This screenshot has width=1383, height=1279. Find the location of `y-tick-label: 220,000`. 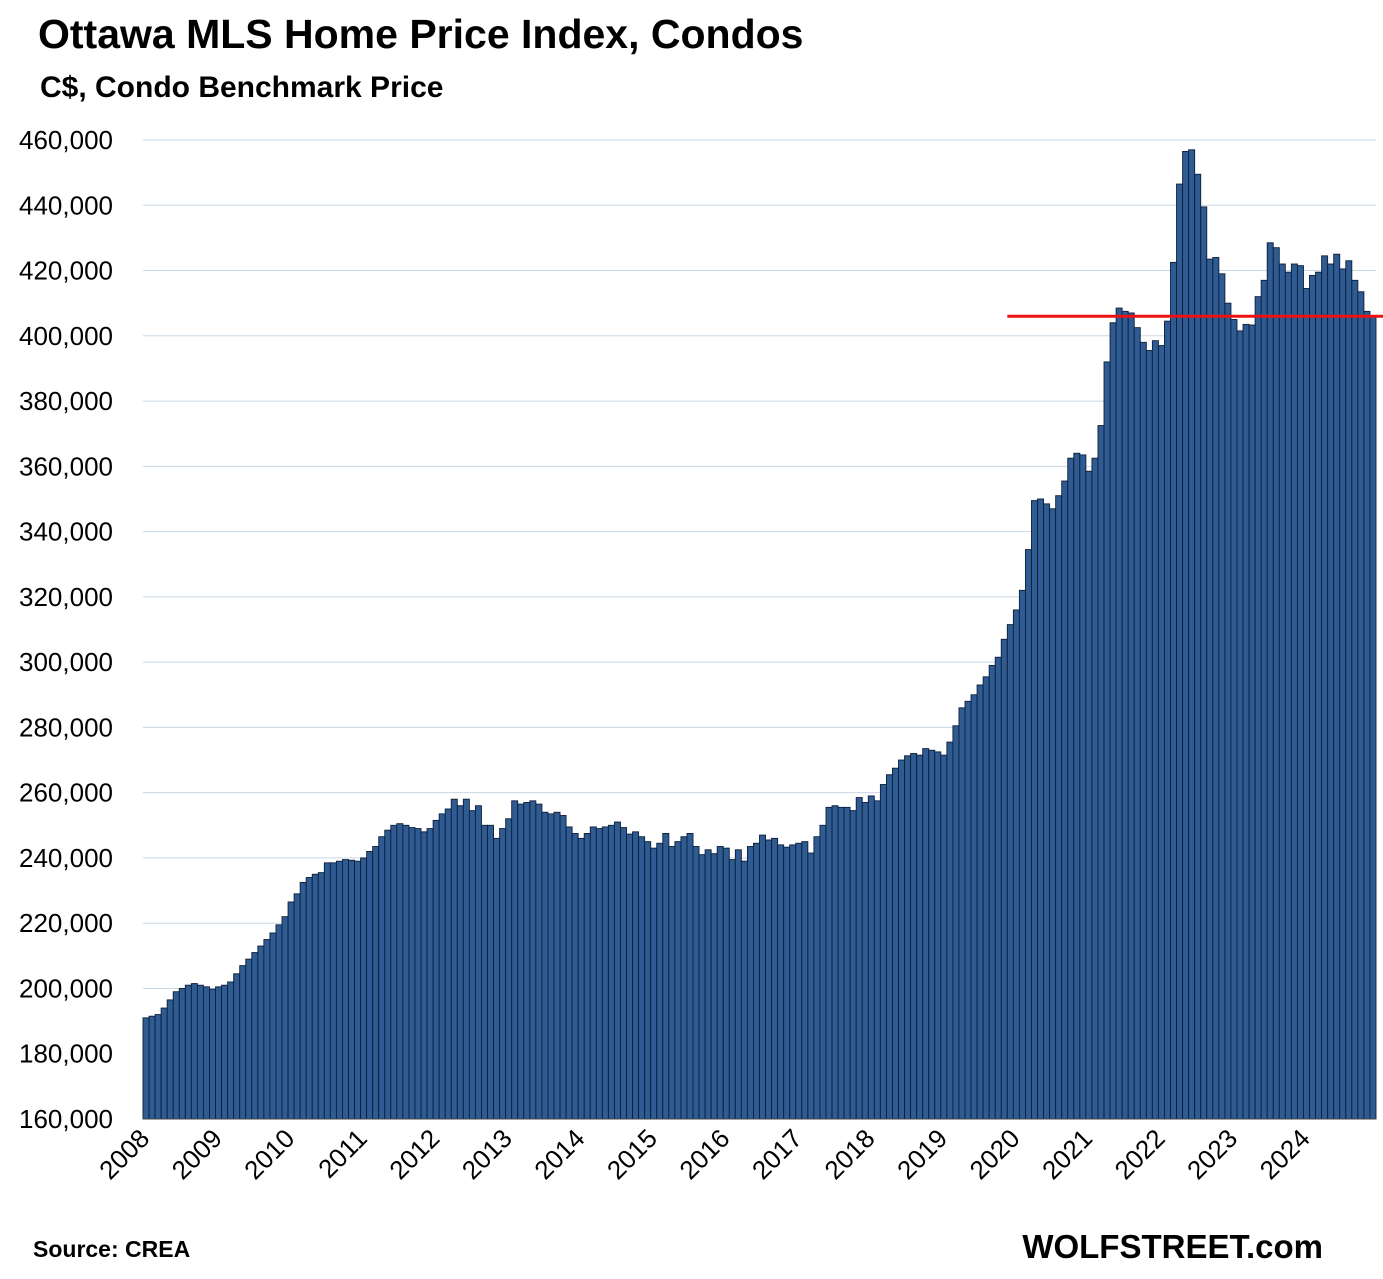

y-tick-label: 220,000 is located at coordinates (66, 923).